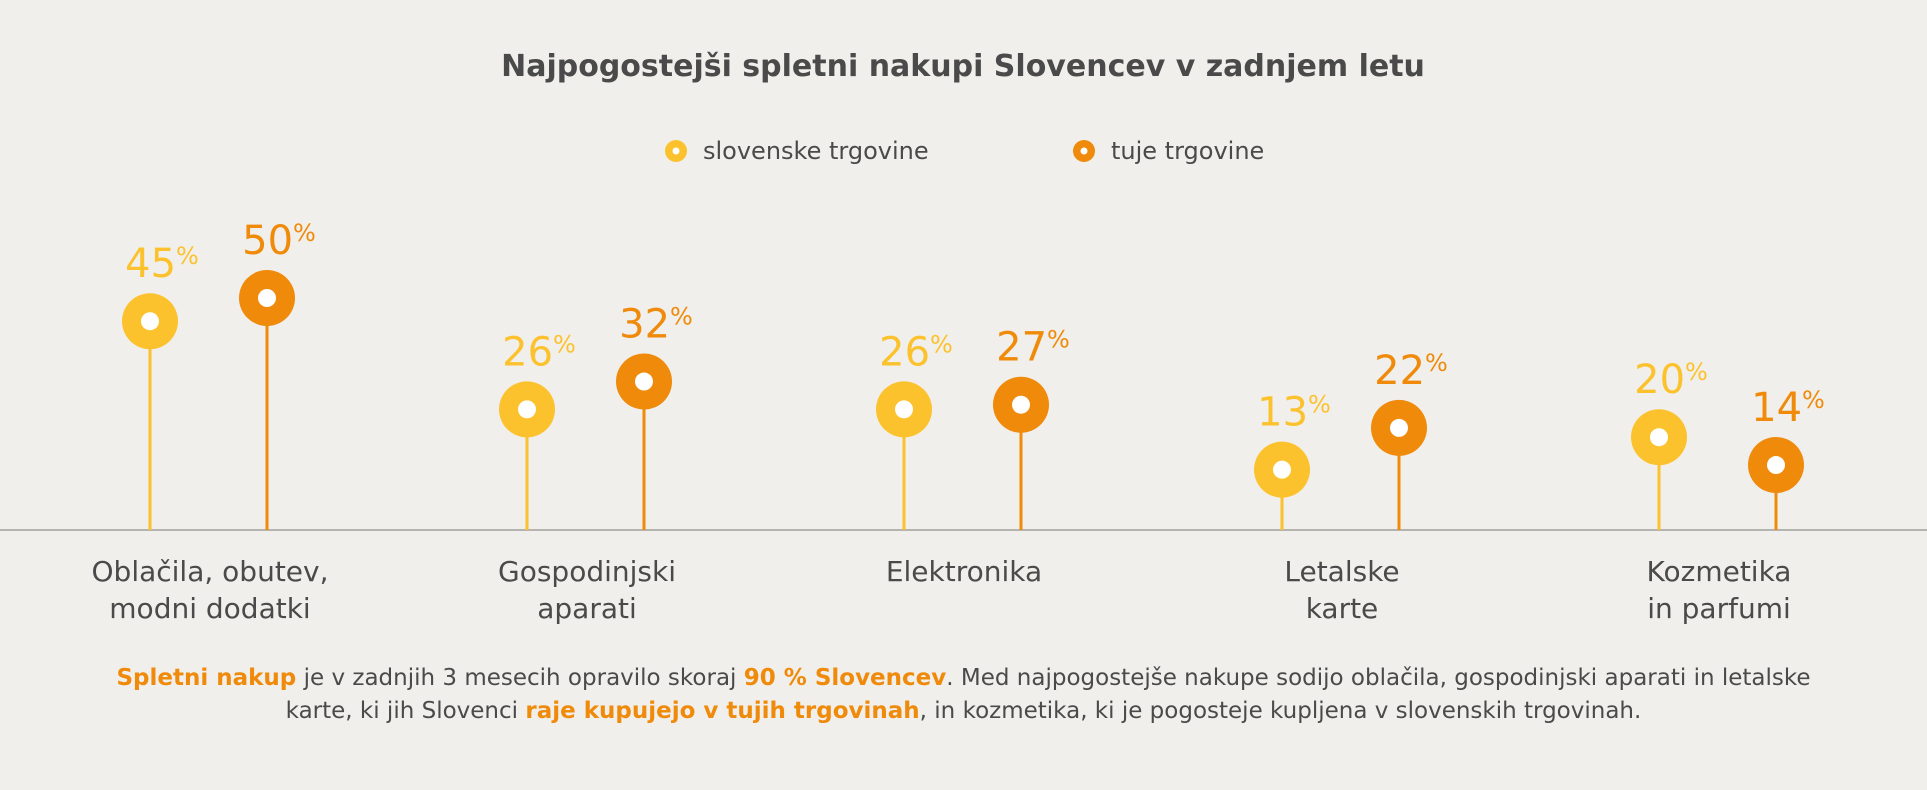  I want to click on legend-label: slovenske trgovine, so click(816, 151).